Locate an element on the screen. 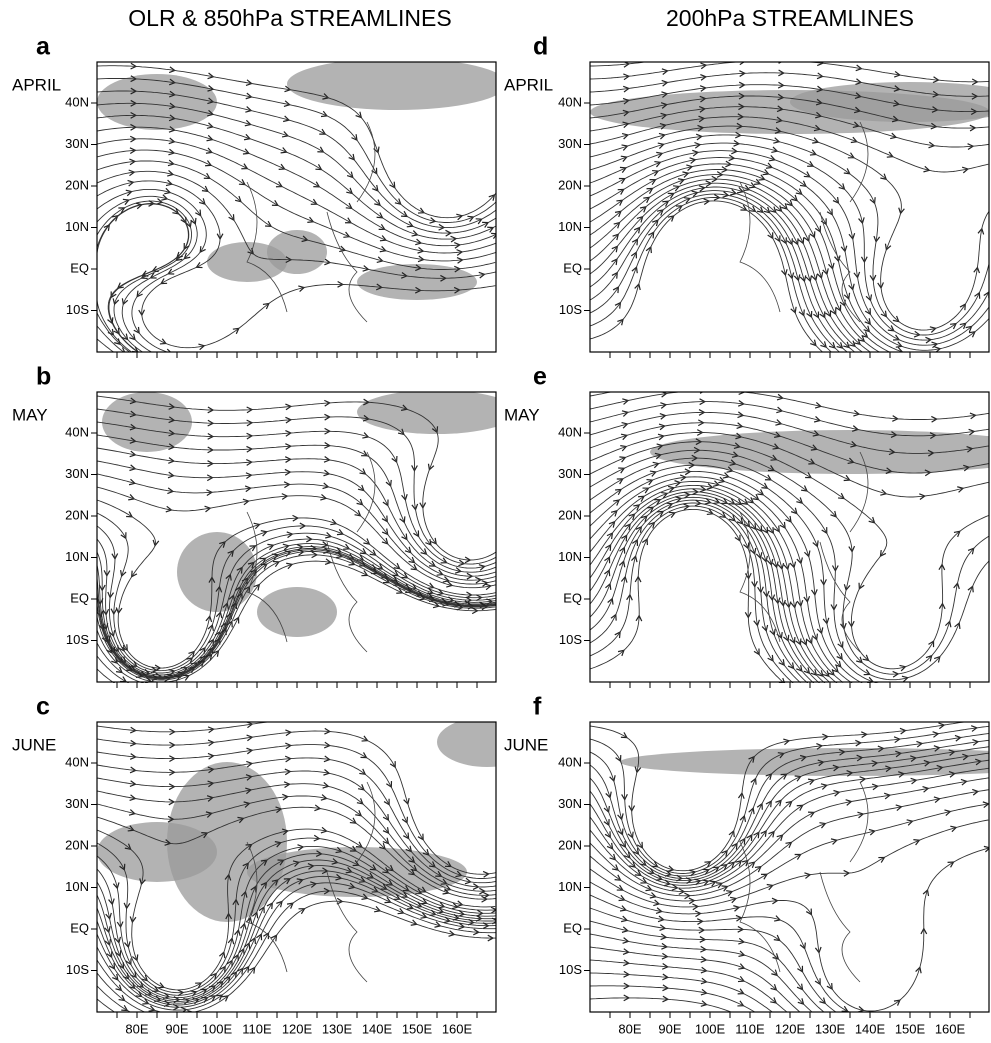 The height and width of the screenshot is (1043, 991). panel-letter: a is located at coordinates (43, 47).